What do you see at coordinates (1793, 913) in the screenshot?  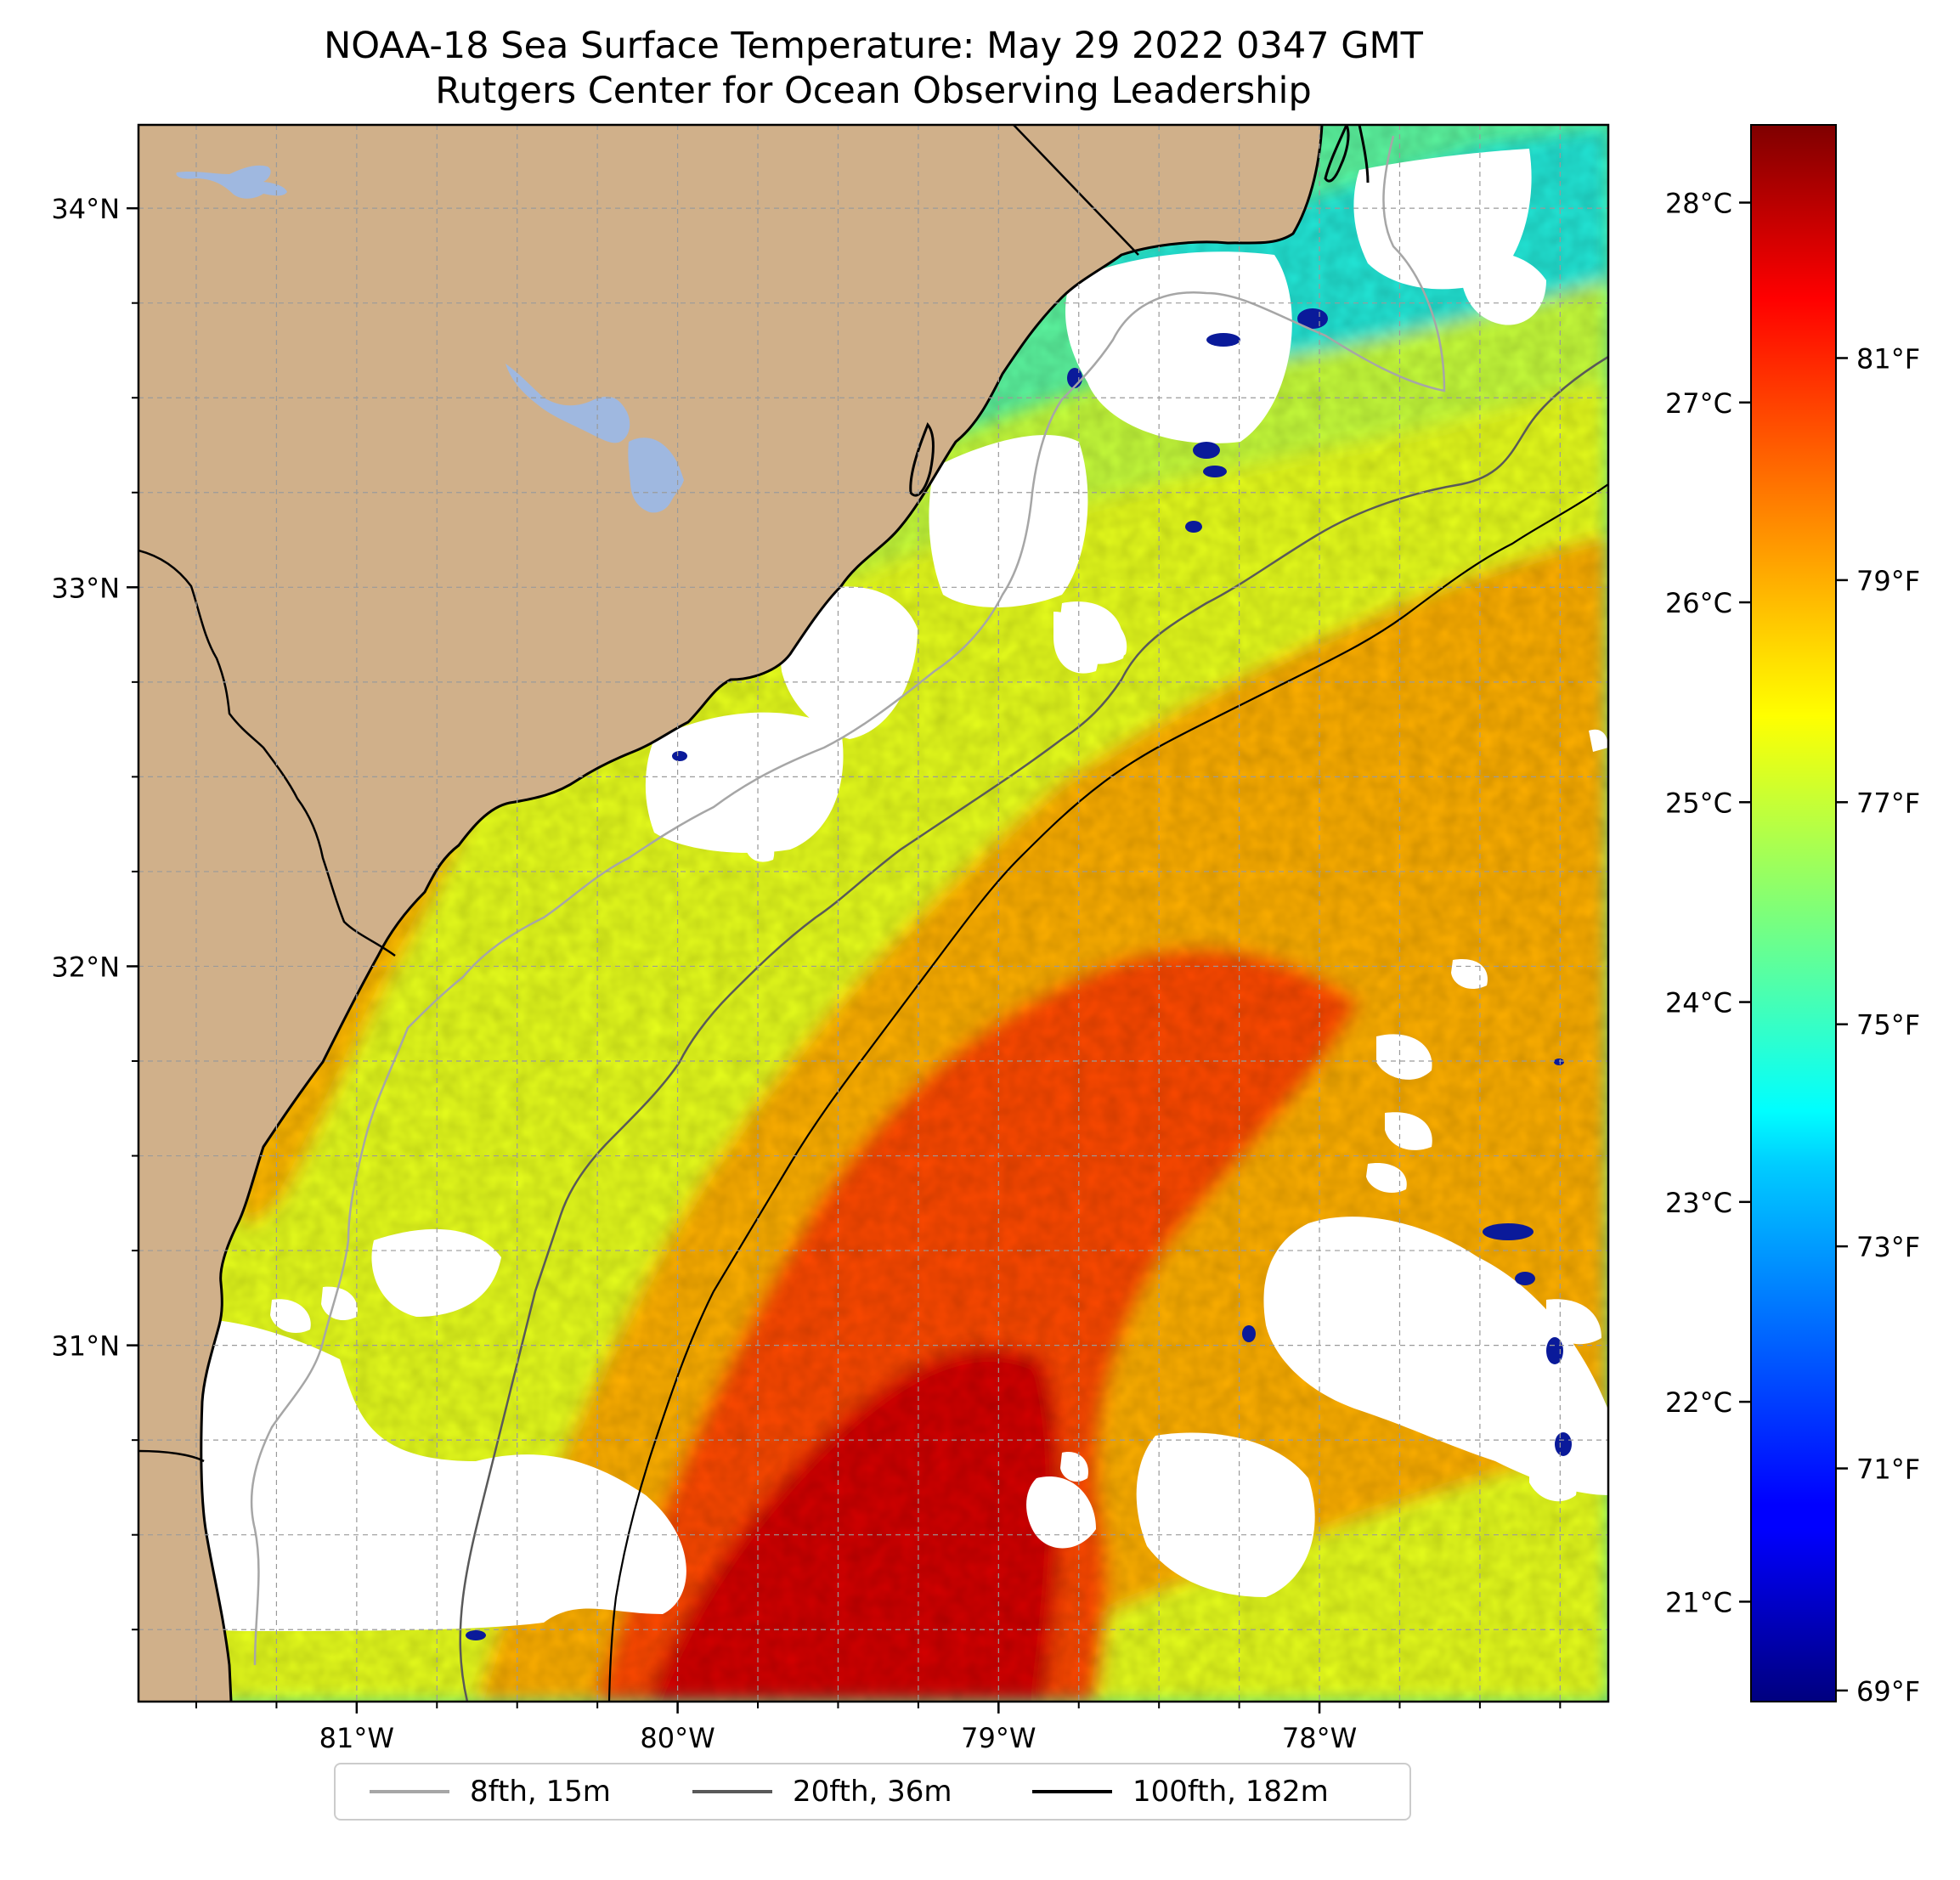 I see `colorbar-gradient` at bounding box center [1793, 913].